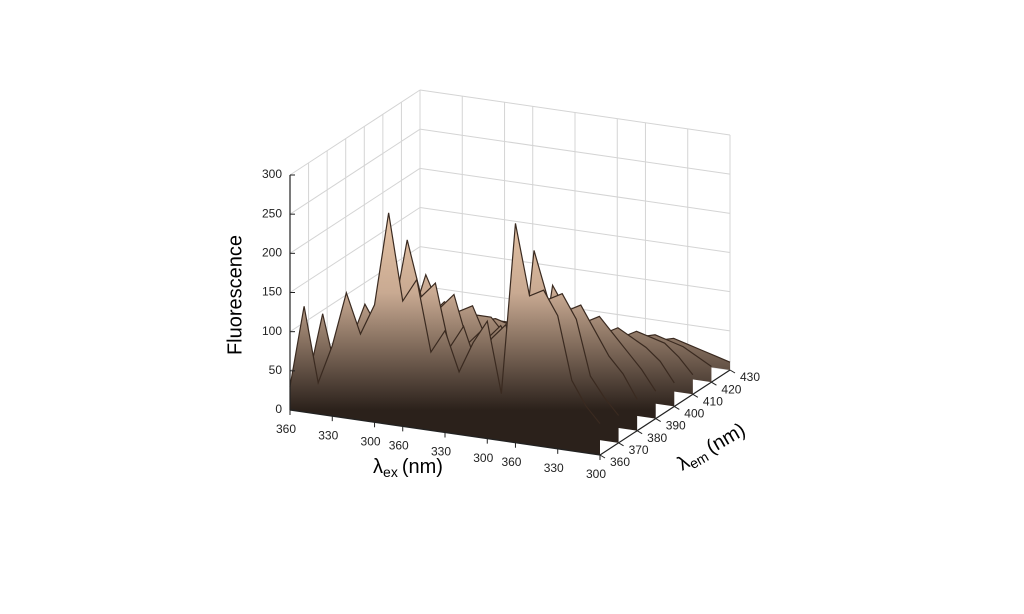  I want to click on y-tick-label: 360, so click(620, 462).